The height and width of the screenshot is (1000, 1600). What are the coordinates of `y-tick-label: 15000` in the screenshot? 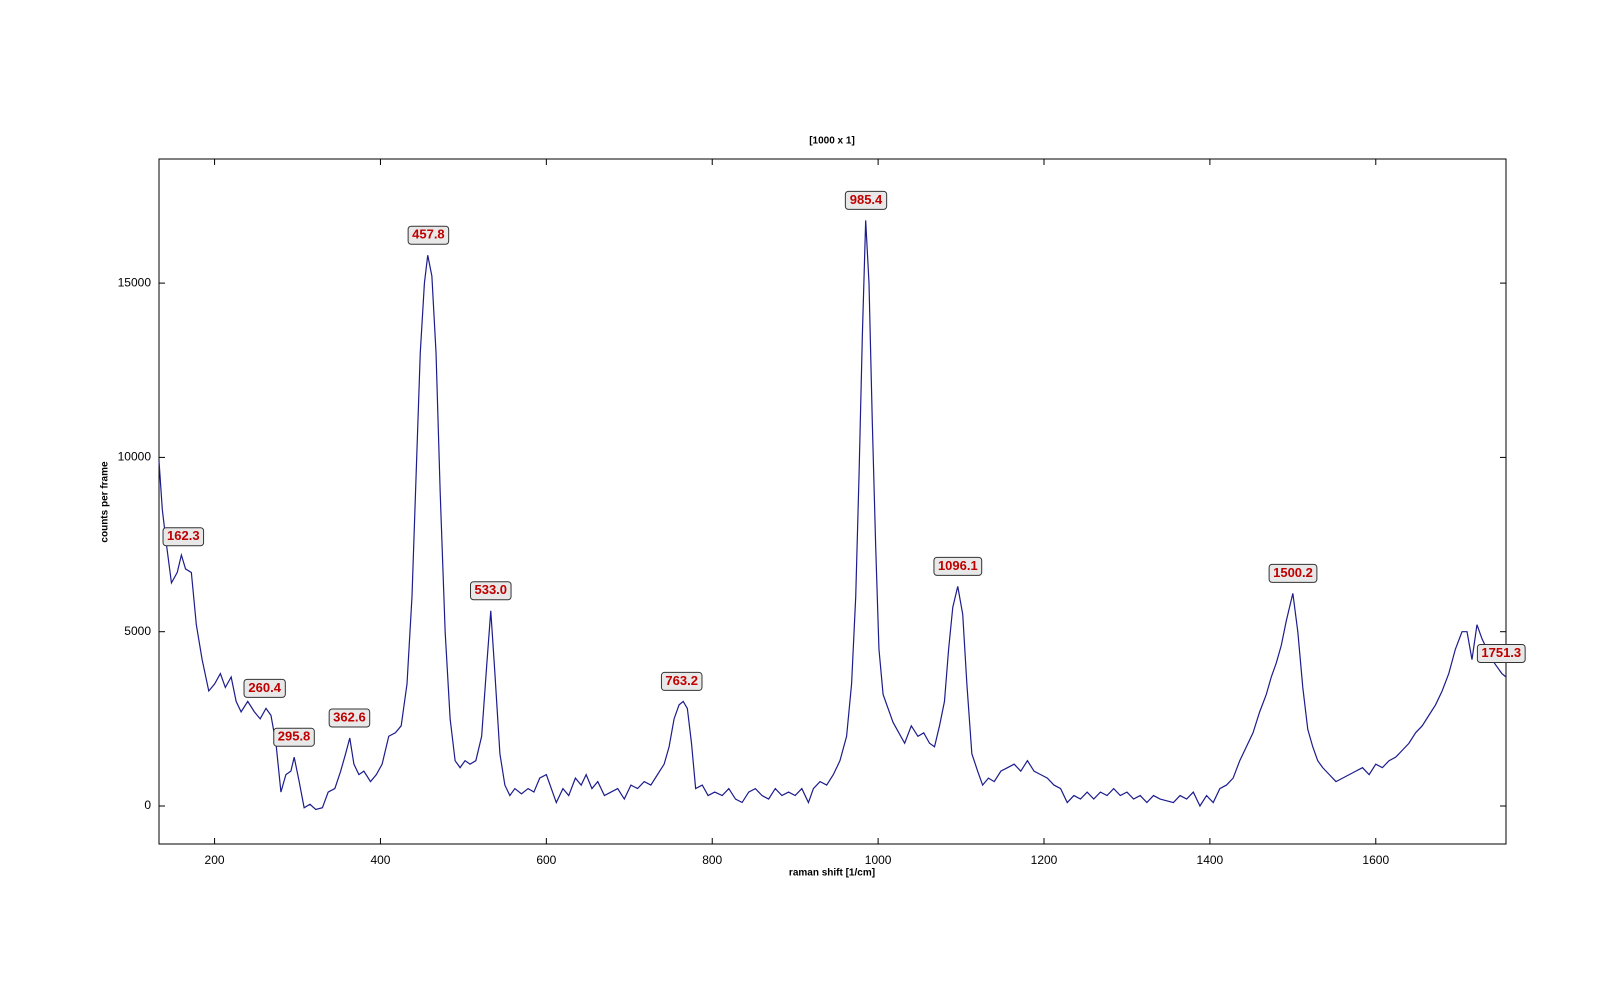 It's located at (135, 282).